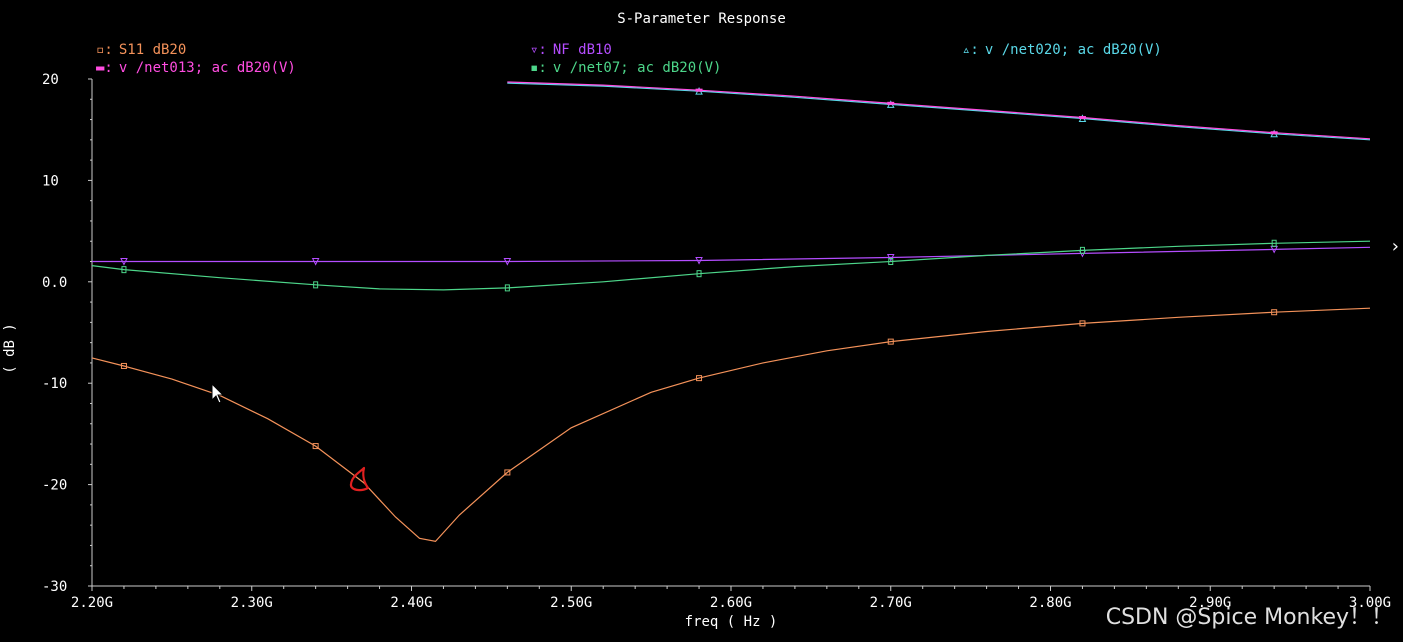 Image resolution: width=1403 pixels, height=642 pixels. Describe the element at coordinates (207, 68) in the screenshot. I see `legend-label: v /net013; ac dB20(V)` at that location.